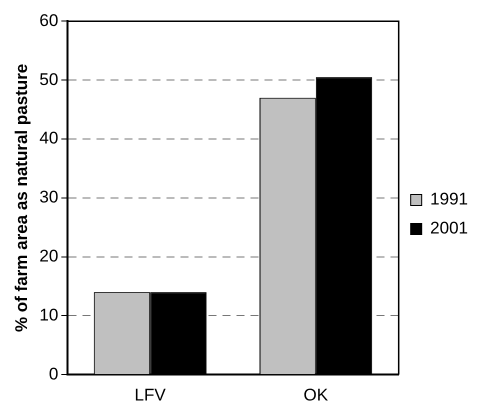  I want to click on x-tick-label: OK, so click(316, 394).